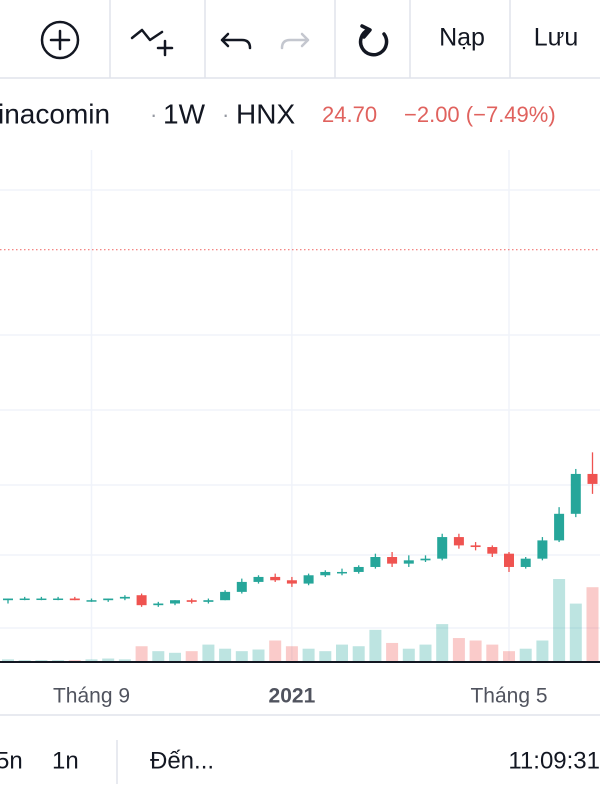  Describe the element at coordinates (11, 760) in the screenshot. I see `range-5y: 5n` at that location.